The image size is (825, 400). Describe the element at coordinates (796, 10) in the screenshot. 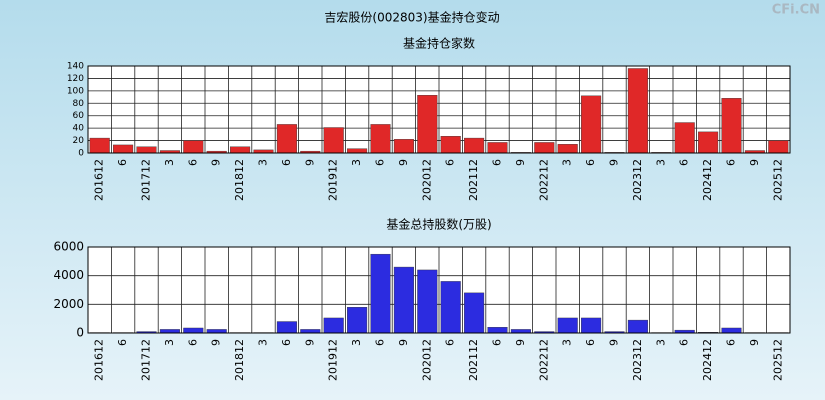

I see `watermark: CFi.CN` at that location.